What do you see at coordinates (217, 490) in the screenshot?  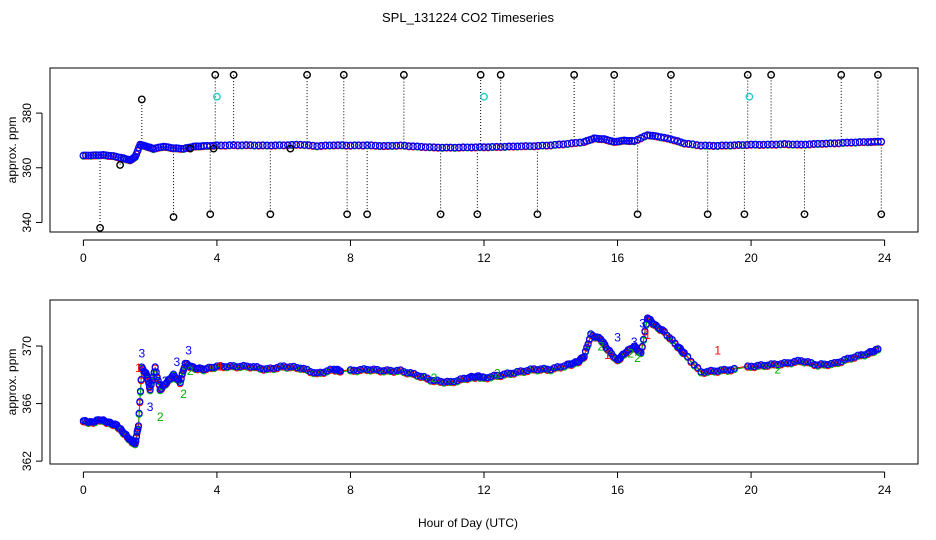 I see `bottom-x-tick-label: 4` at bounding box center [217, 490].